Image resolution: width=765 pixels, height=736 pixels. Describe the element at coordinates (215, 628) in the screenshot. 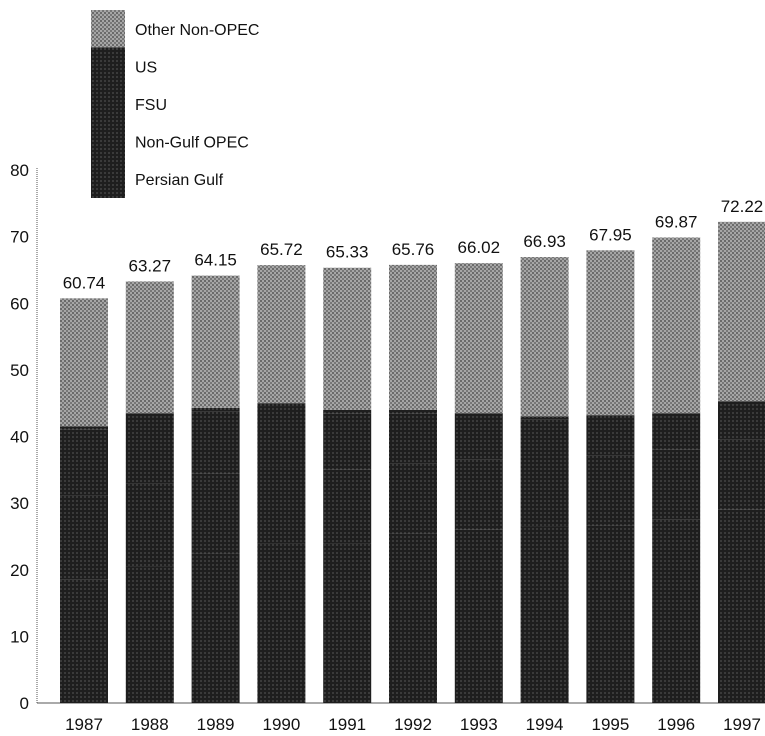

I see `bar-segment-persian-gulf-1989` at that location.